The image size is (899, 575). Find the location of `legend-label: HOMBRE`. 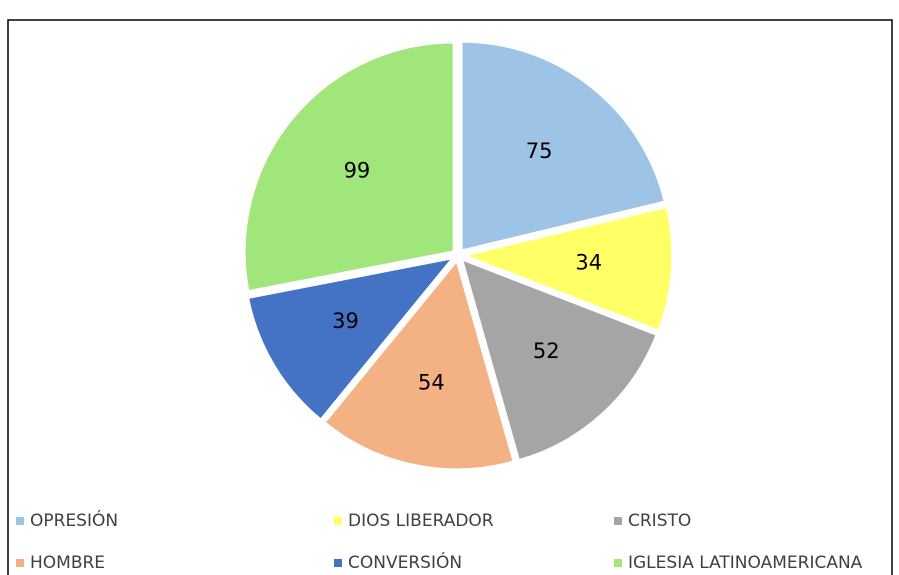

legend-label: HOMBRE is located at coordinates (67, 563).